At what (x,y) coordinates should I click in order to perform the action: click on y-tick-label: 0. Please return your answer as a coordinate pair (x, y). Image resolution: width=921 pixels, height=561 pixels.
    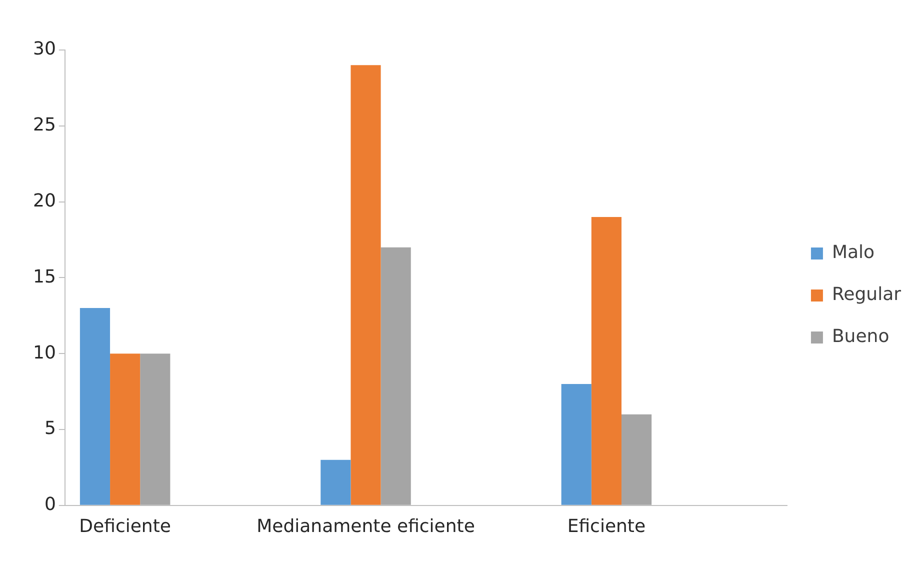
    Looking at the image, I should click on (50, 505).